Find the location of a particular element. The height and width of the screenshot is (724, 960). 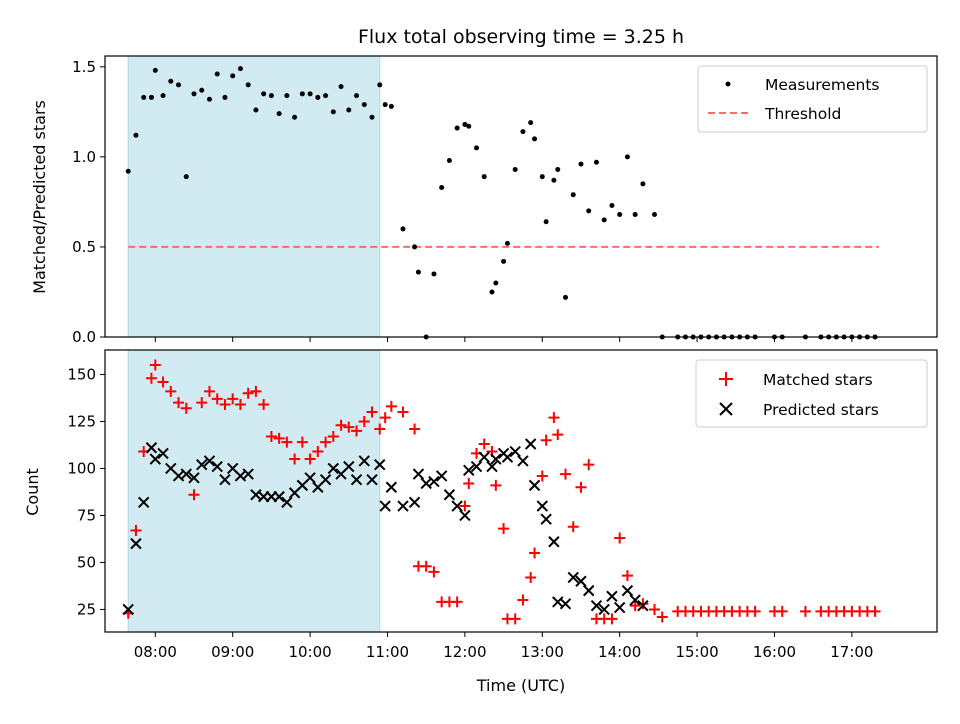

y-tick-label: 125 is located at coordinates (81, 421).